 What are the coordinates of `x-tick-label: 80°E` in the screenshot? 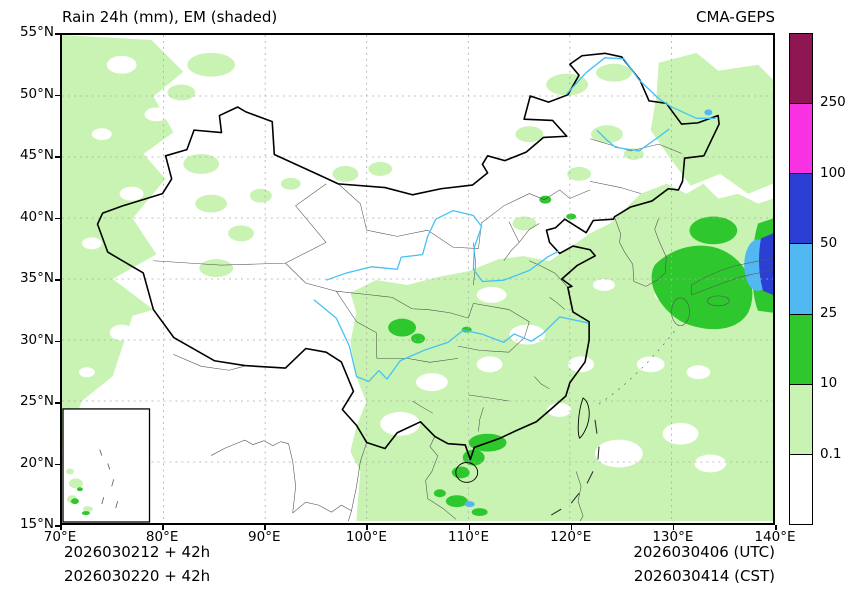 It's located at (162, 537).